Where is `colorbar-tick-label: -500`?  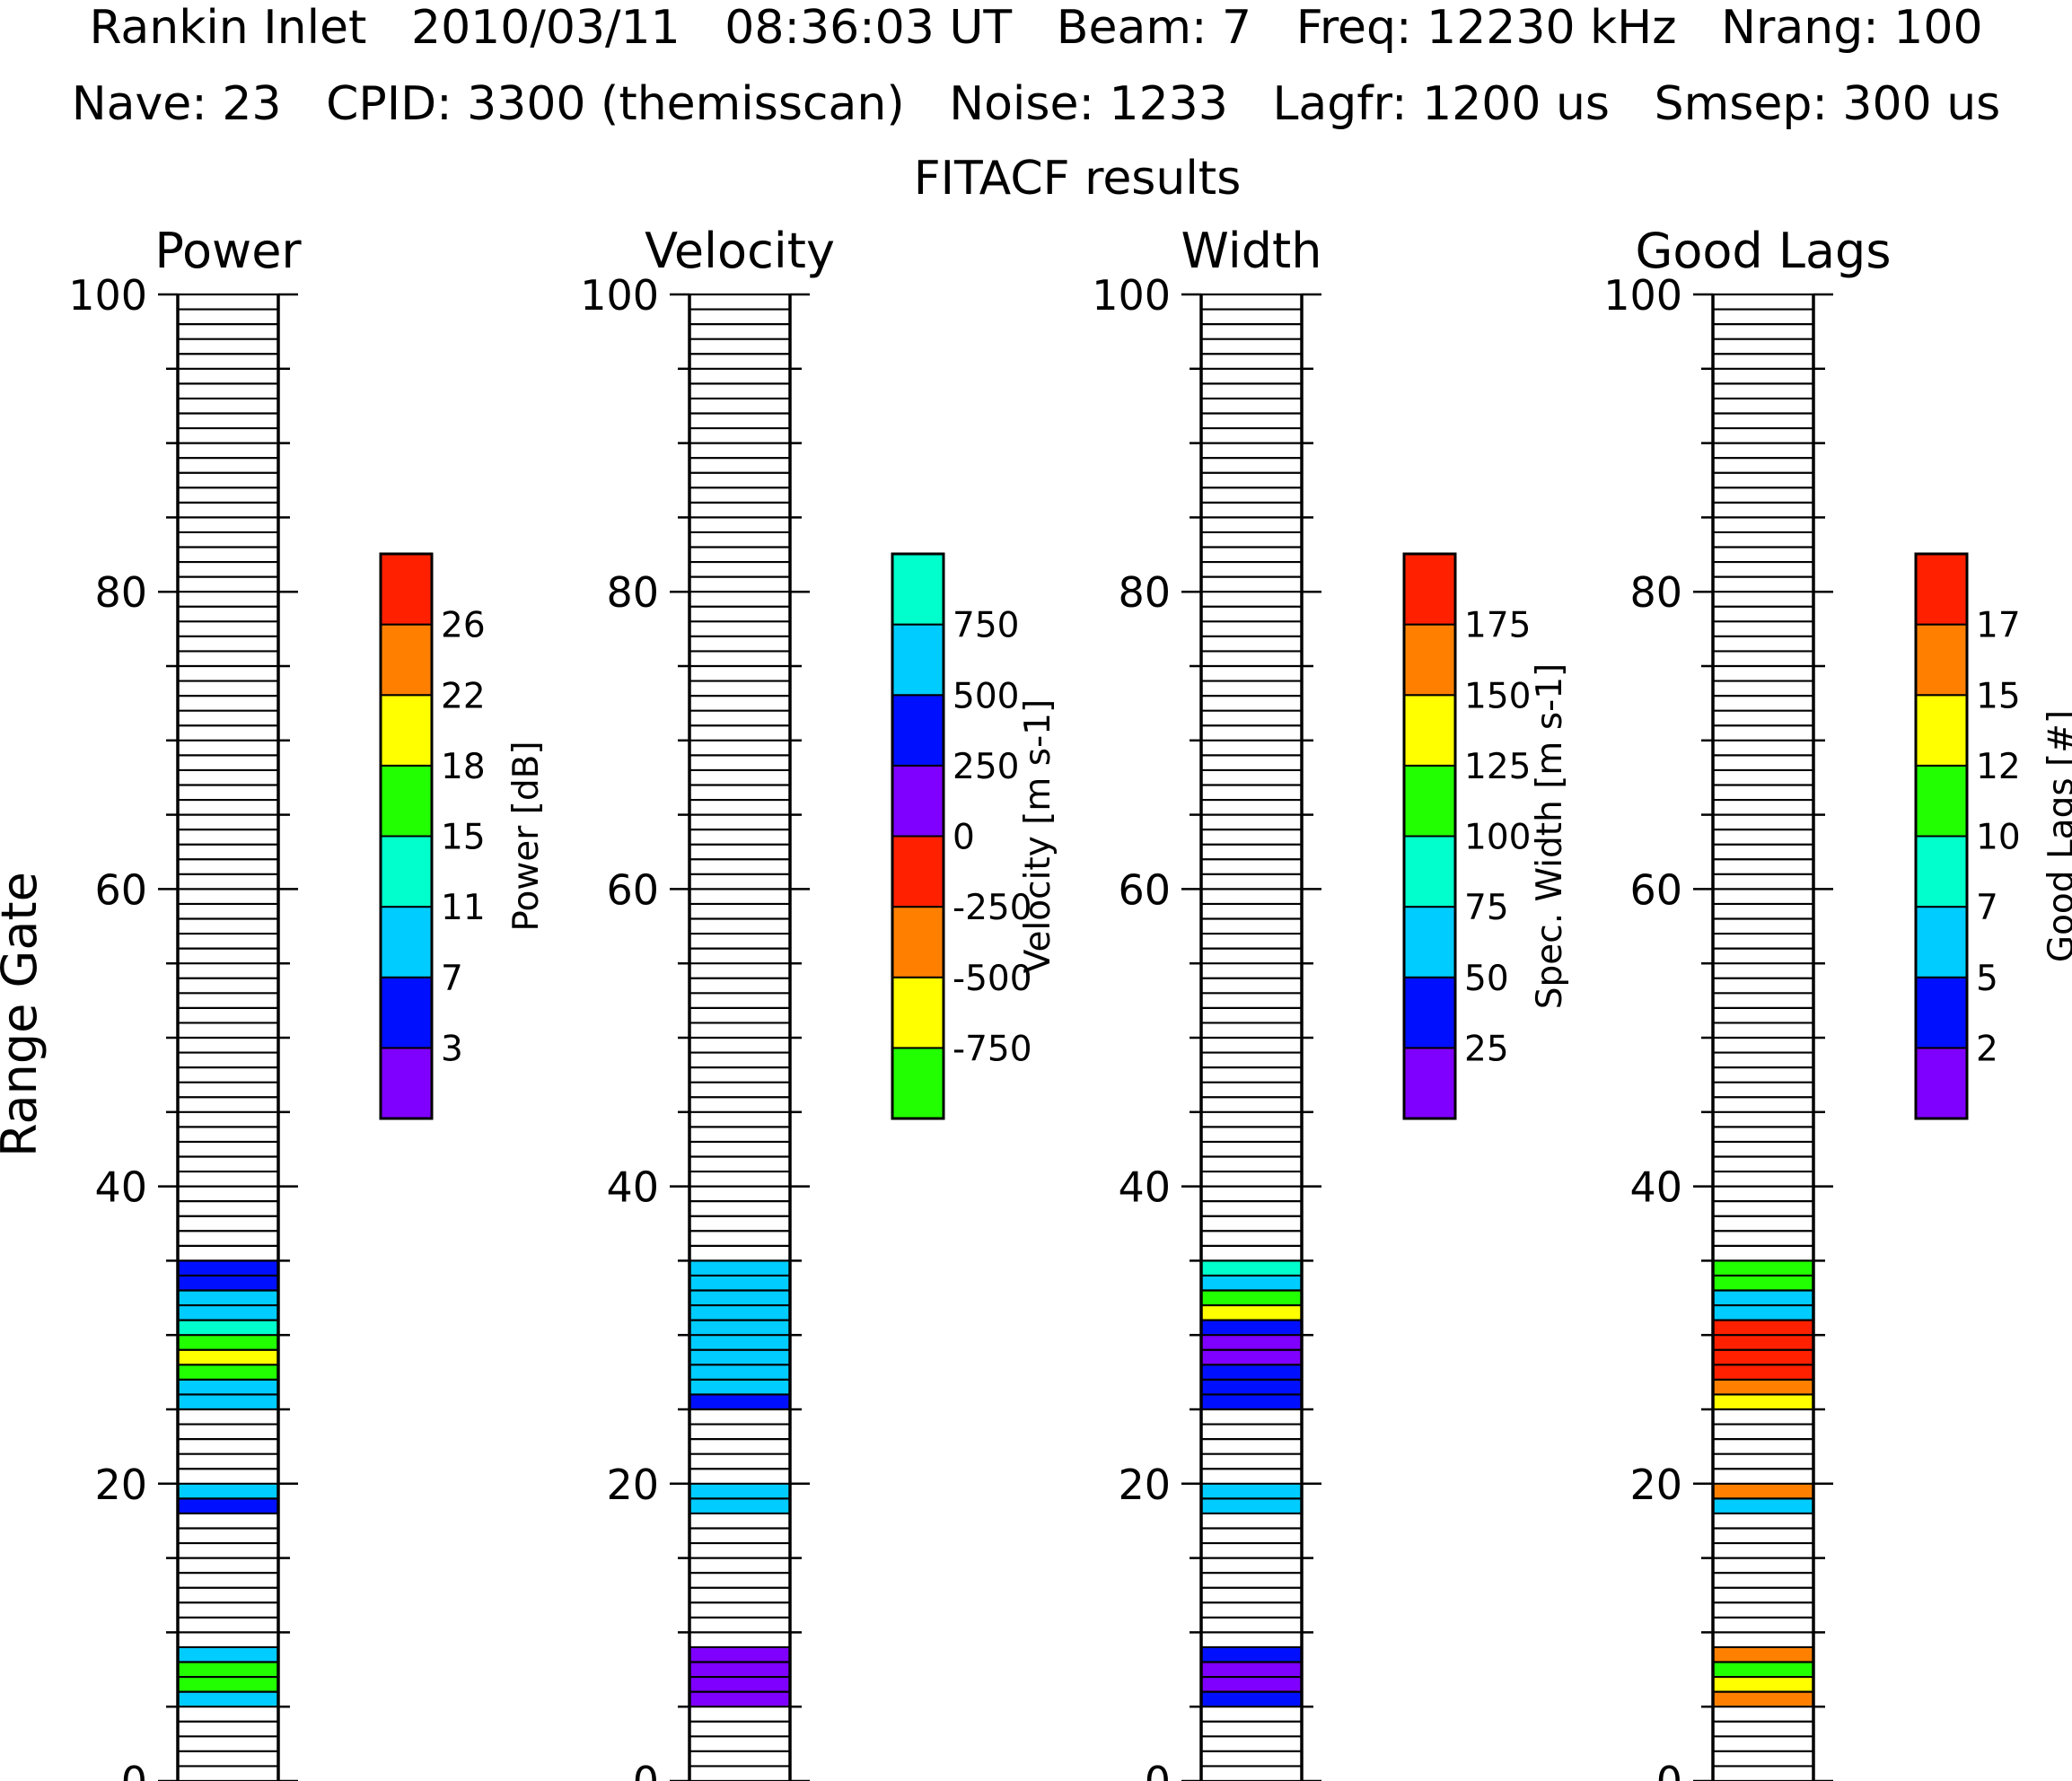
colorbar-tick-label: -500 is located at coordinates (992, 979).